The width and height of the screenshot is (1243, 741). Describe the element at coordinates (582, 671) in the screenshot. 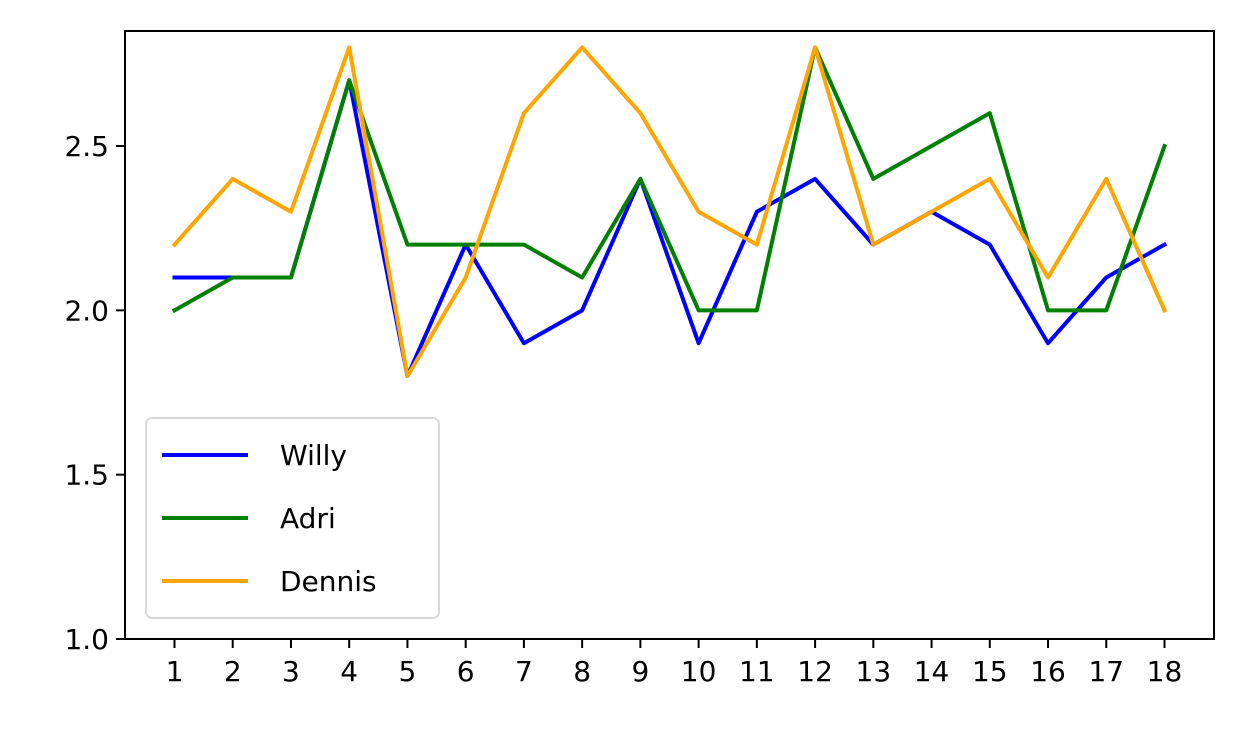

I see `x-tick-label: 8` at that location.